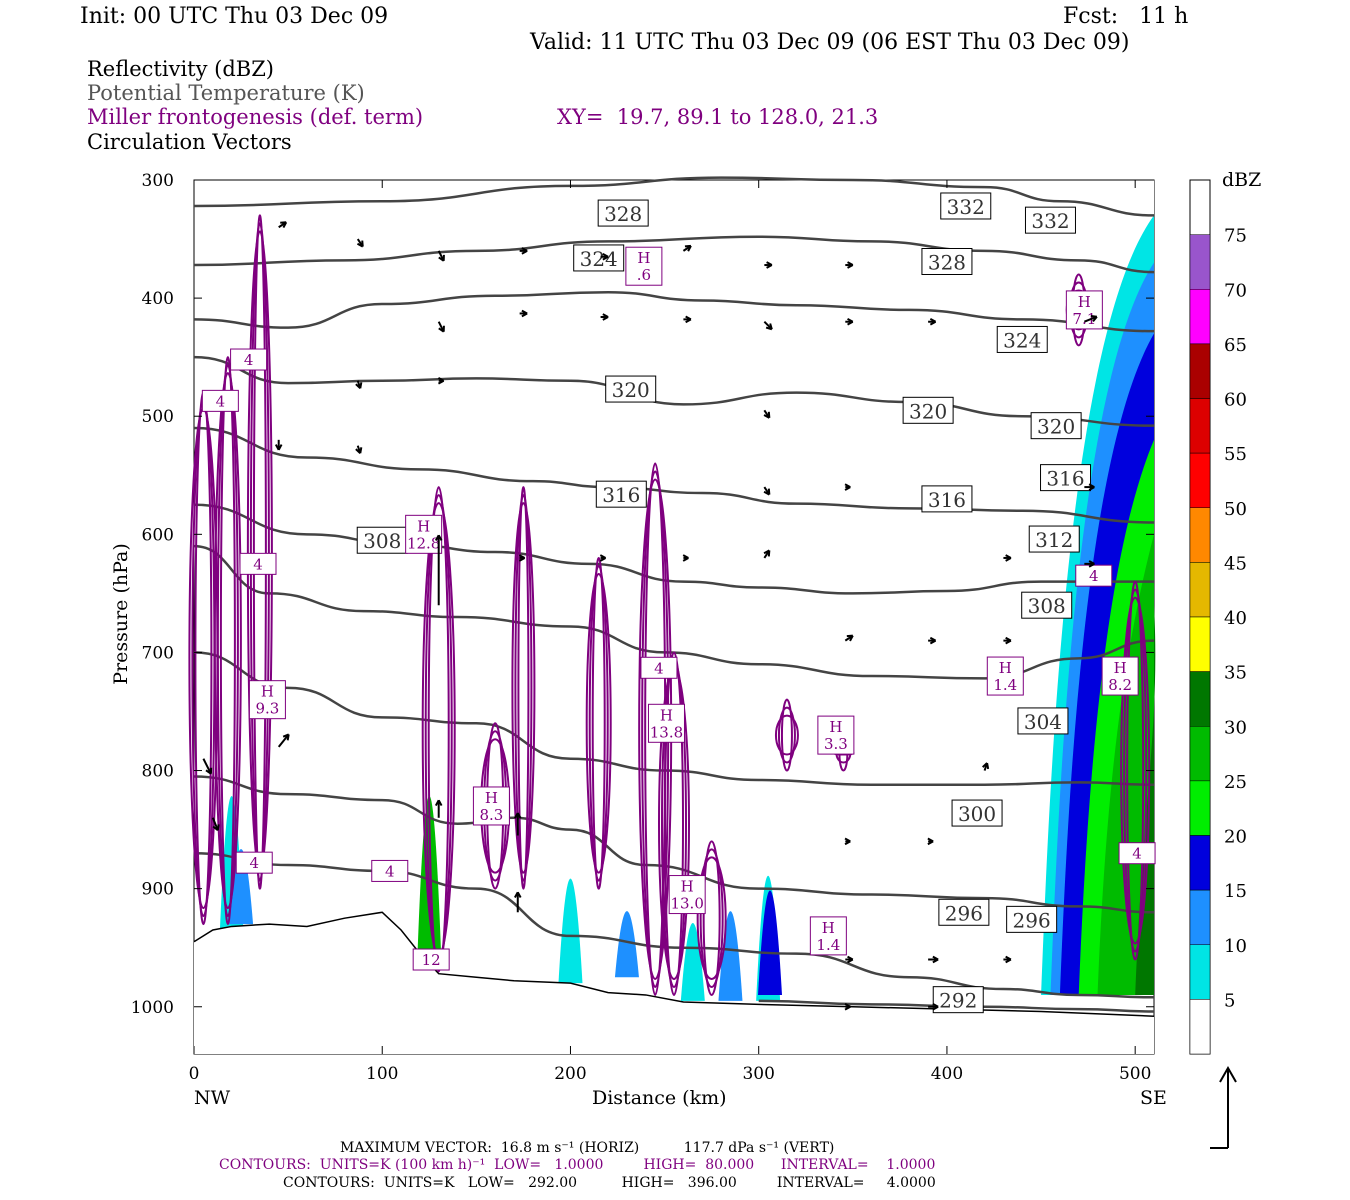 This screenshot has width=1350, height=1200. Describe the element at coordinates (1235, 236) in the screenshot. I see `colorbar-tick-label: 75` at that location.